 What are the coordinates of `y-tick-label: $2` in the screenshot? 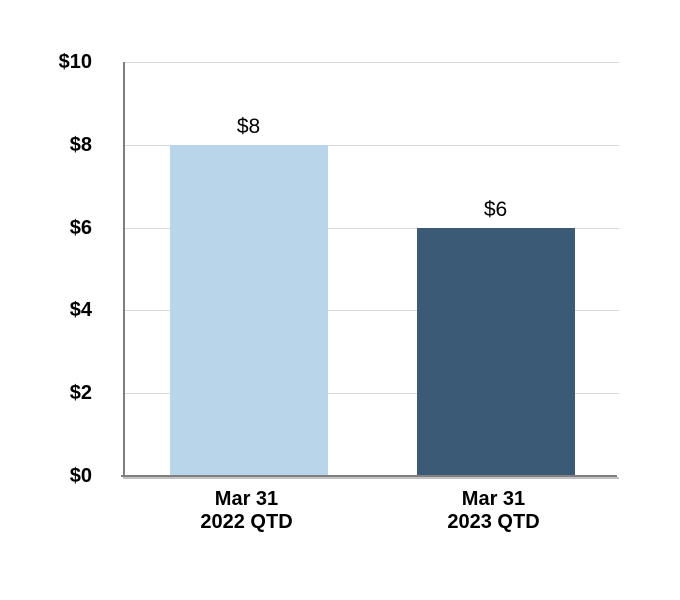 It's located at (80, 393).